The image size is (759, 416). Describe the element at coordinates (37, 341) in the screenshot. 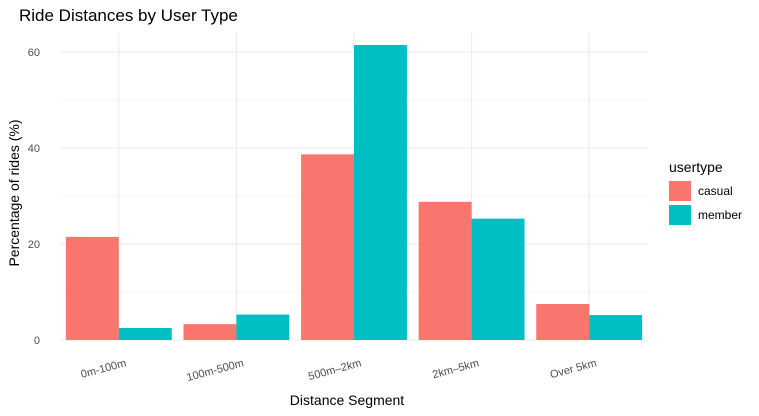

I see `y-tick-label: 0` at that location.